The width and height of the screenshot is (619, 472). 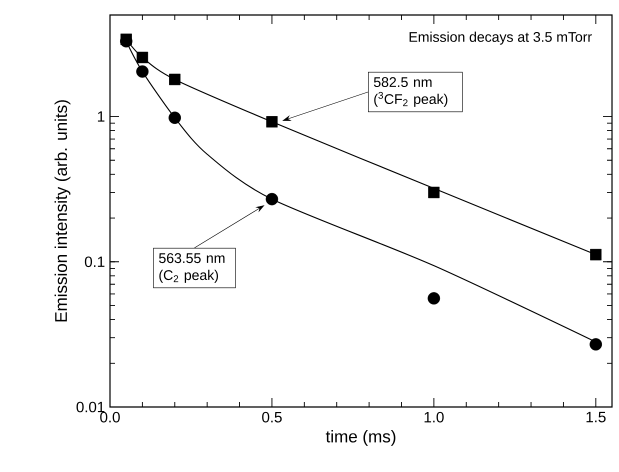 I want to click on y-tick-label: 0.1, so click(x=94, y=262).